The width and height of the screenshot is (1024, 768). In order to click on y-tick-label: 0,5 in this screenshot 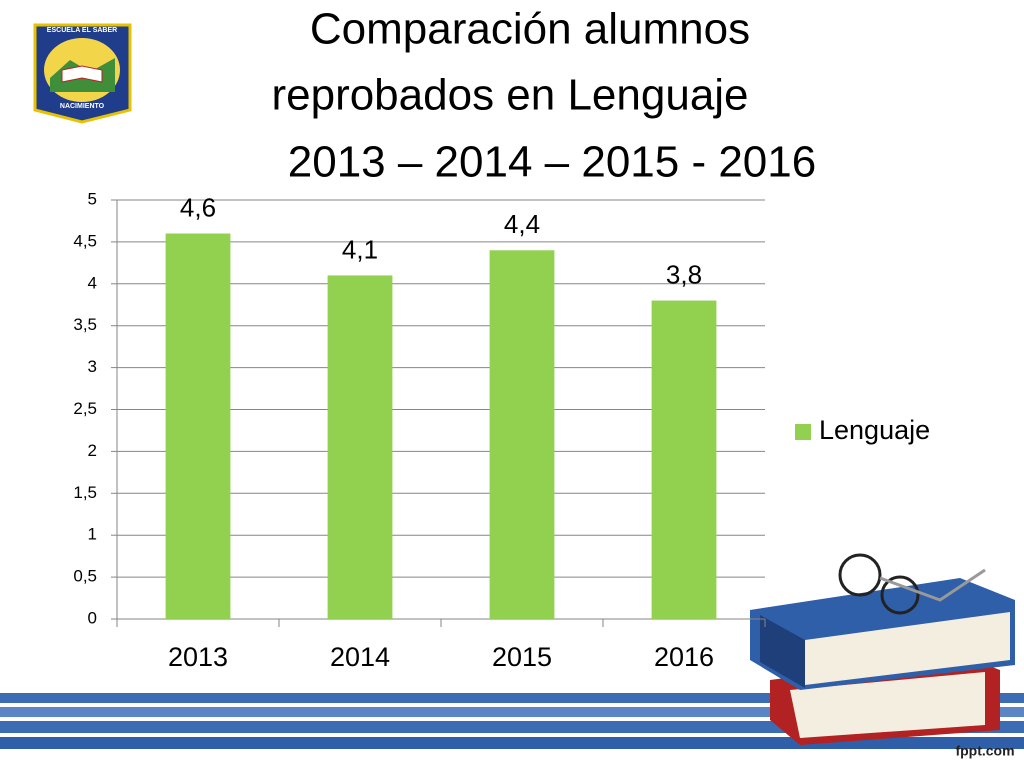, I will do `click(85, 576)`.